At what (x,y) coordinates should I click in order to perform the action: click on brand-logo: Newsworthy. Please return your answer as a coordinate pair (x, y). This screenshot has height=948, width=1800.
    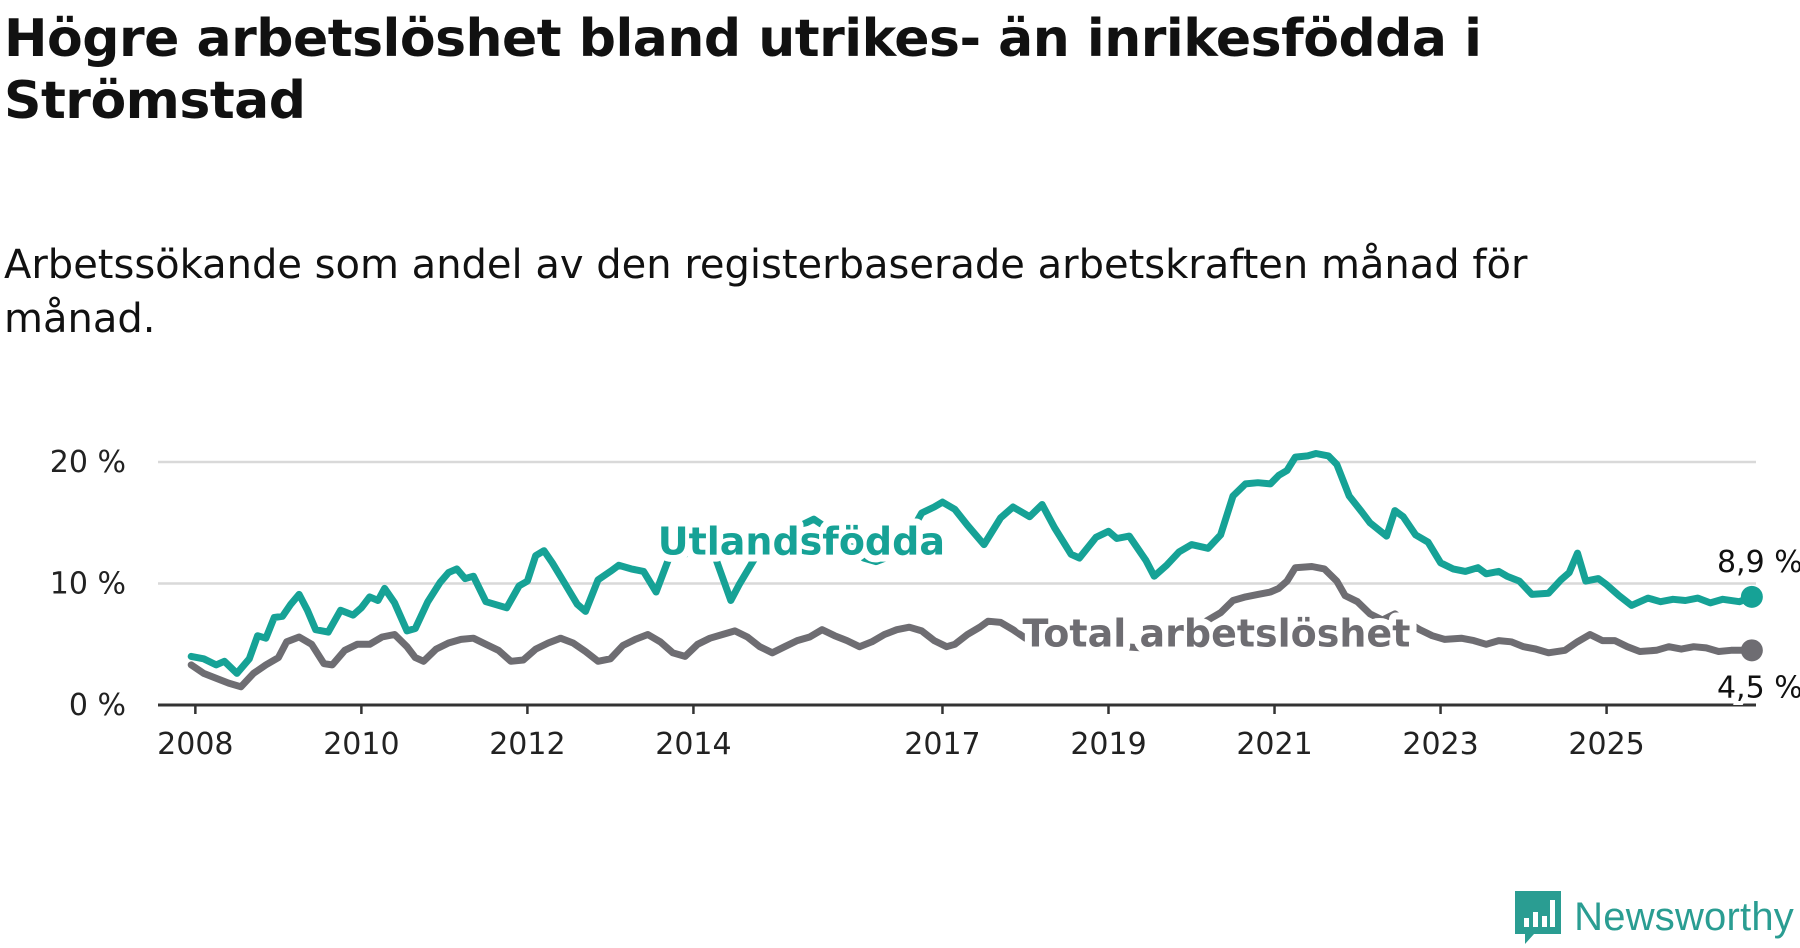
    Looking at the image, I should click on (1653, 917).